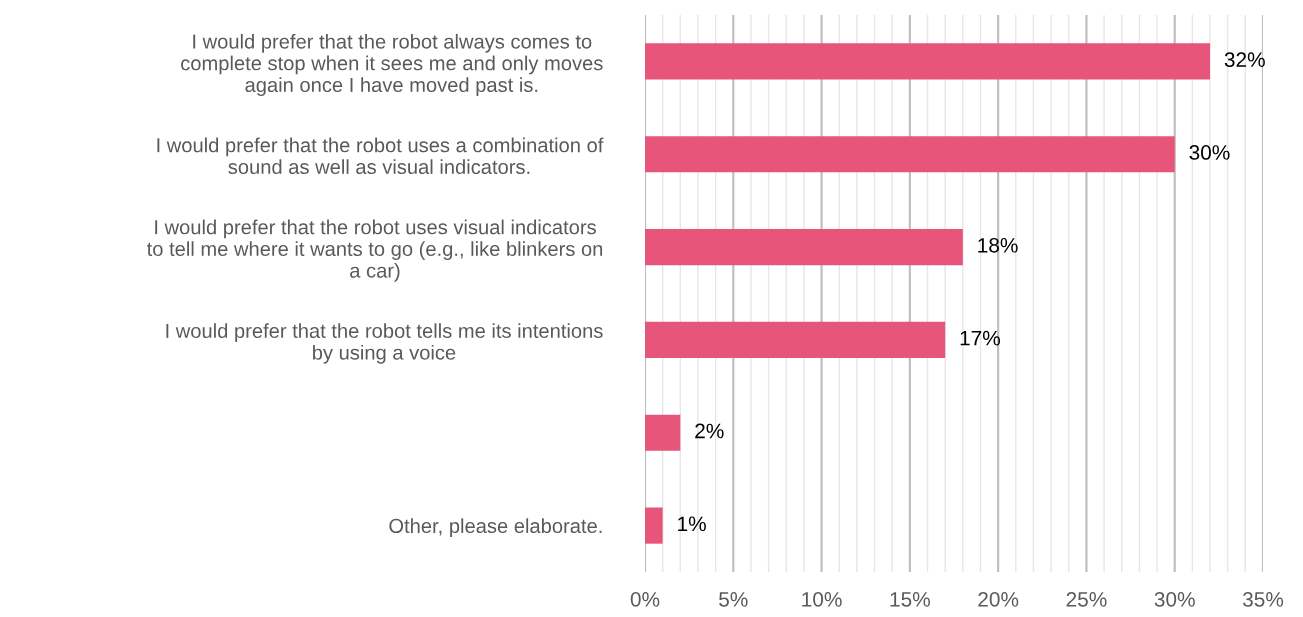  What do you see at coordinates (822, 599) in the screenshot?
I see `x-tick-label: 10%` at bounding box center [822, 599].